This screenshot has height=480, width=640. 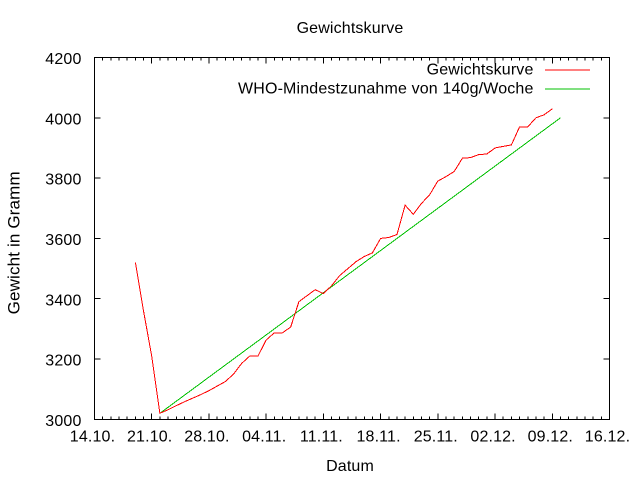 What do you see at coordinates (14, 242) in the screenshot?
I see `svg-text: Gewicht in Gramm` at bounding box center [14, 242].